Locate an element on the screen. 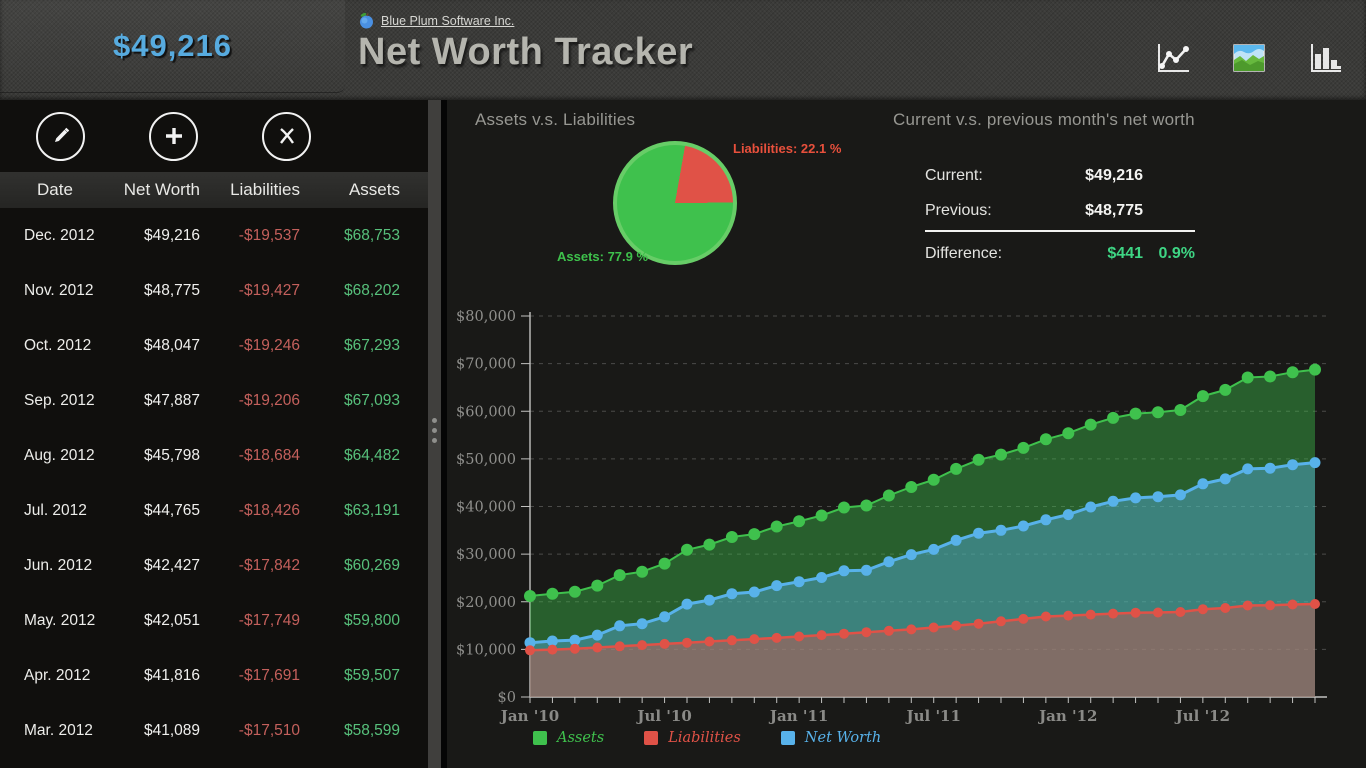 The image size is (1366, 768). svg-text: $30,000 is located at coordinates (486, 555).